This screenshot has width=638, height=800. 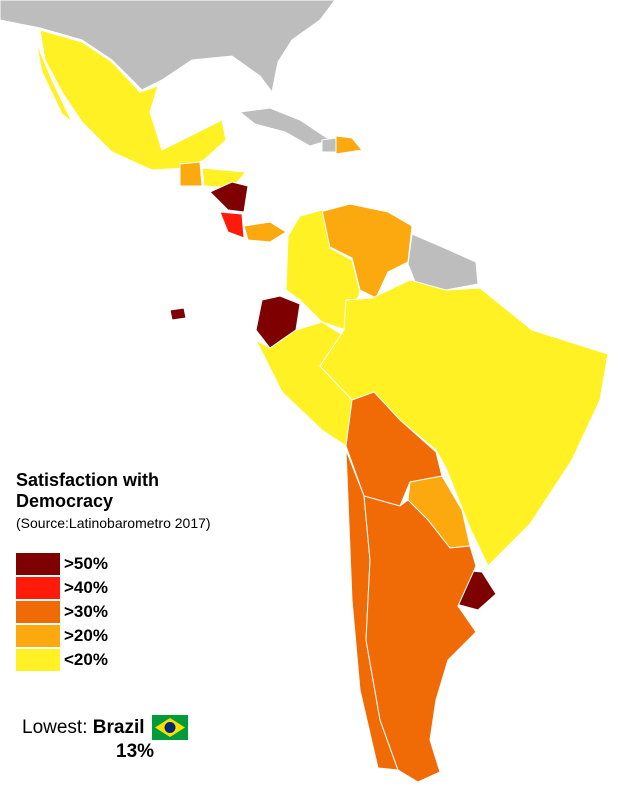 What do you see at coordinates (229, 197) in the screenshot?
I see `nicaragua` at bounding box center [229, 197].